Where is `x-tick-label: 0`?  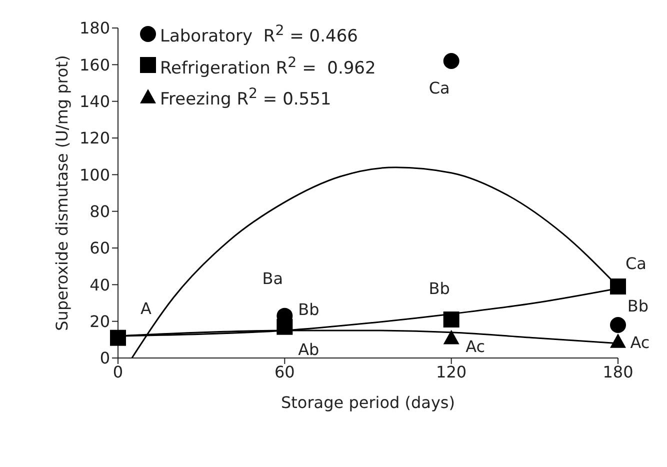 x-tick-label: 0 is located at coordinates (118, 372).